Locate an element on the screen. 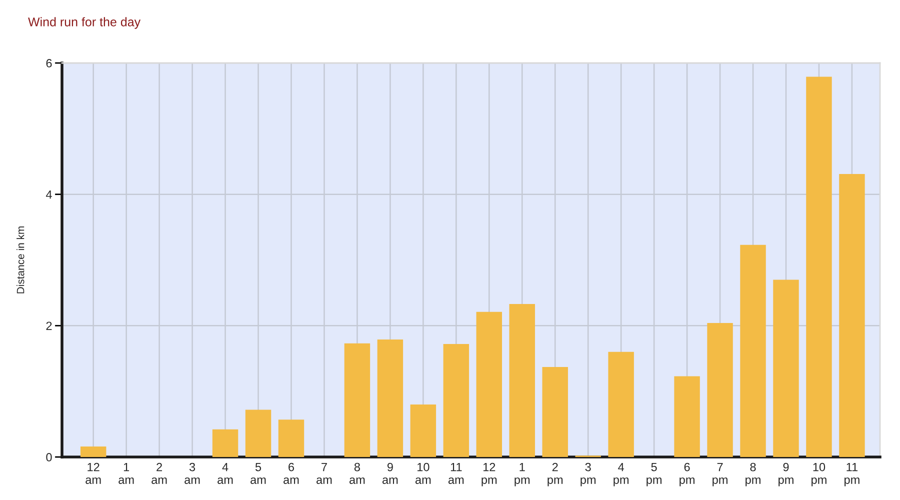 Image resolution: width=900 pixels, height=500 pixels. x-tick-label: 9 am is located at coordinates (390, 473).